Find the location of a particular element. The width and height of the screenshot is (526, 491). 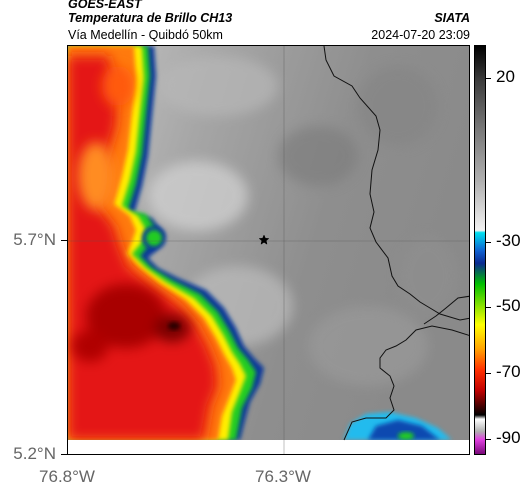

bottom-cell-green is located at coordinates (406, 436).